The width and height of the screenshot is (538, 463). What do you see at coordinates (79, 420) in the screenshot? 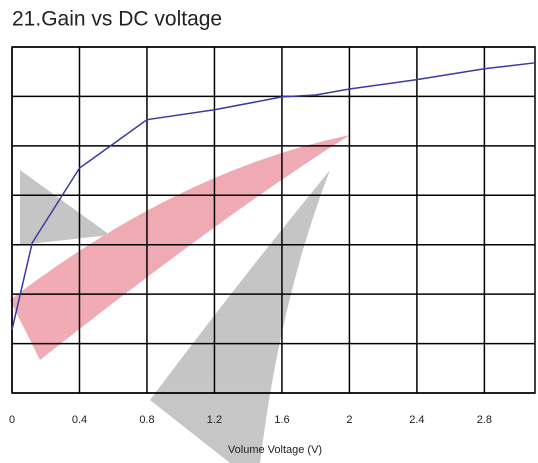
I see `x-tick-label: 0.4` at bounding box center [79, 420].